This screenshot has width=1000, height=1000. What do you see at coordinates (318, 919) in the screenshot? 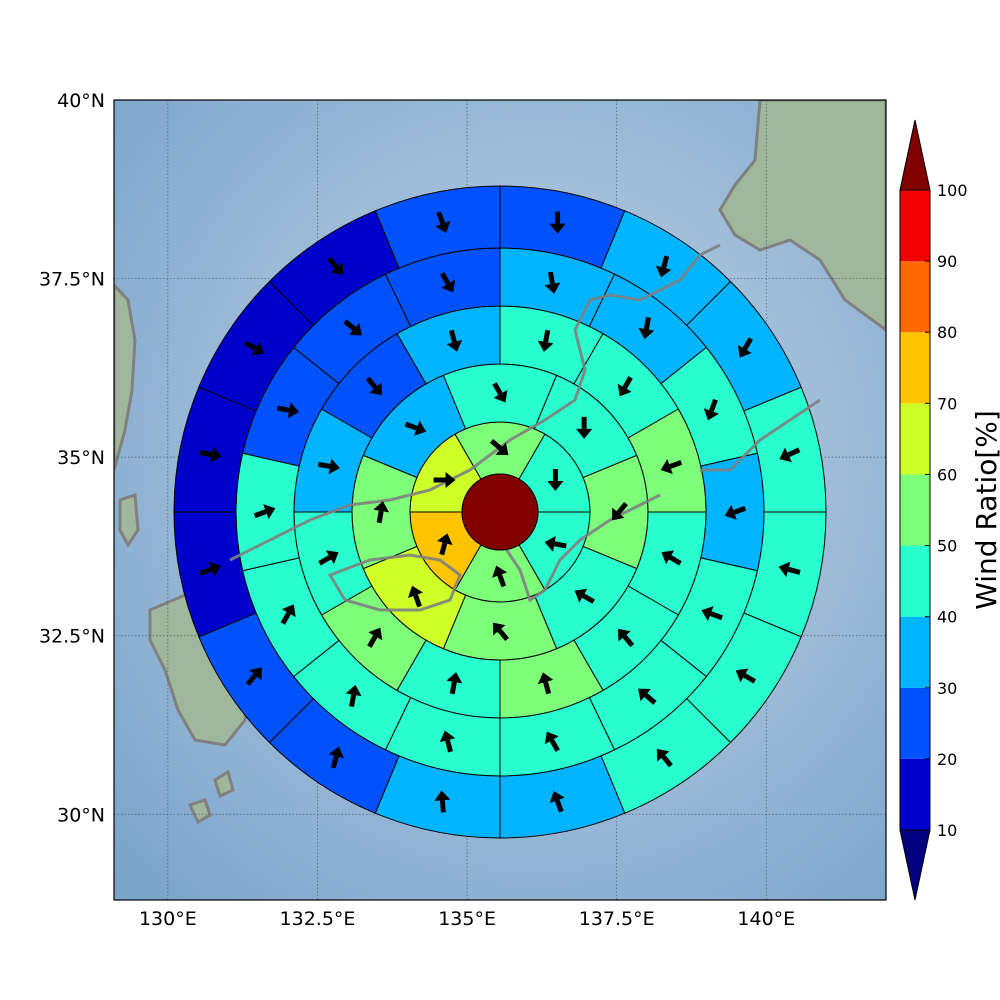
I see `longitude-tick-label: 132.5°E` at bounding box center [318, 919].